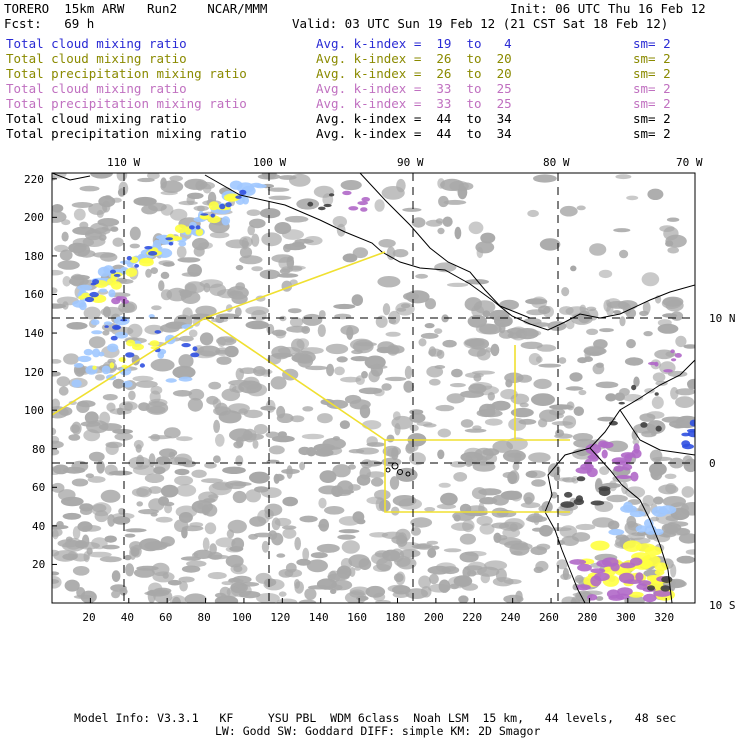 This screenshot has width=740, height=740. What do you see at coordinates (49, 23) in the screenshot?
I see `forecast-hour: Fcst: 69 h` at bounding box center [49, 23].